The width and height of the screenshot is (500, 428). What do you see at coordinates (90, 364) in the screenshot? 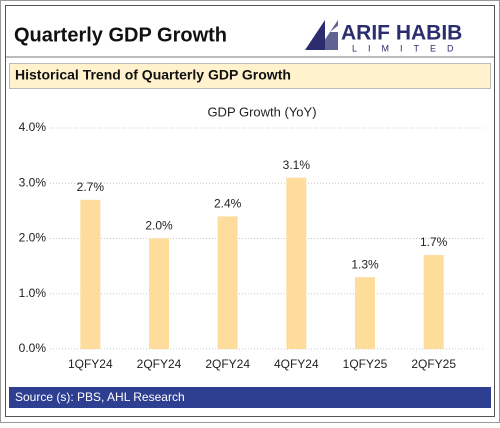
I see `x-tick-label: 1QFY24` at bounding box center [90, 364].